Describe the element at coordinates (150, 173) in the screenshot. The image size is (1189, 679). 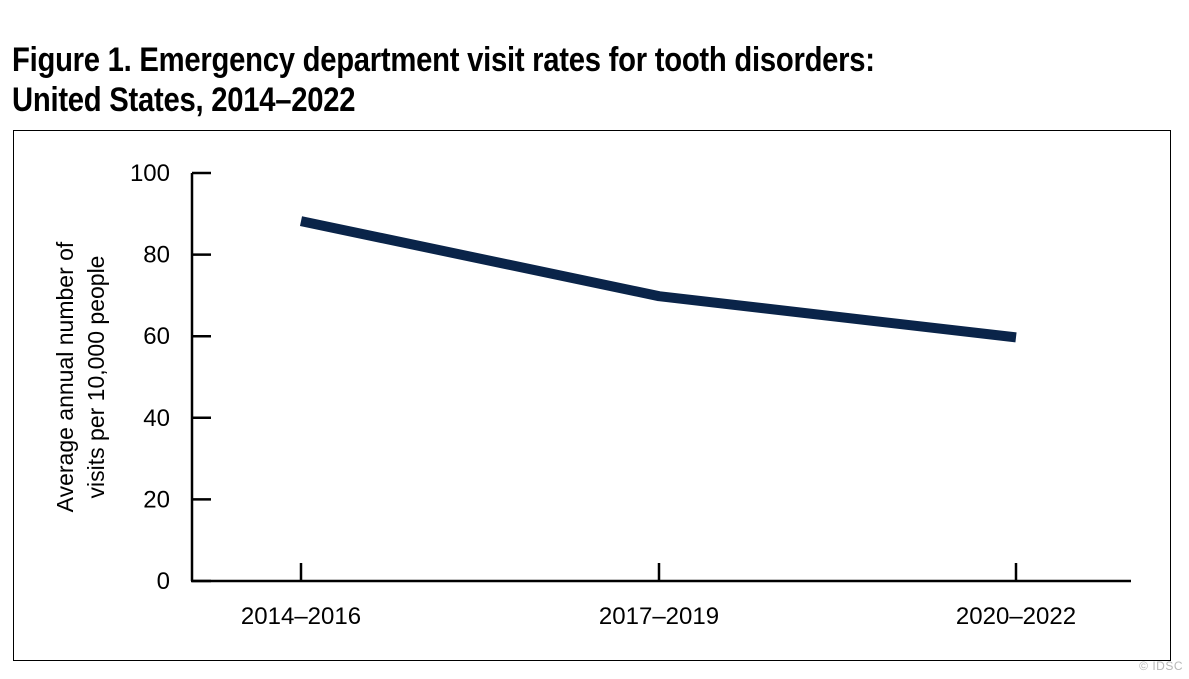
I see `y-tick-label: 100` at that location.